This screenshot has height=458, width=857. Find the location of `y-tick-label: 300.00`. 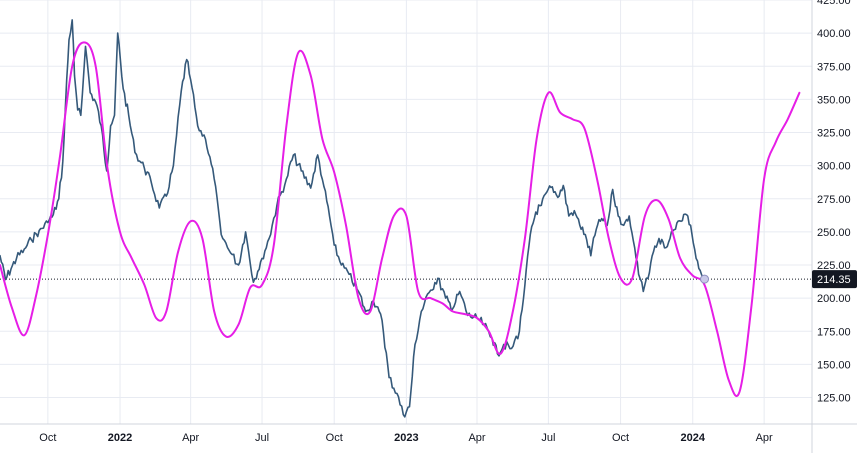

y-tick-label: 300.00 is located at coordinates (834, 167).